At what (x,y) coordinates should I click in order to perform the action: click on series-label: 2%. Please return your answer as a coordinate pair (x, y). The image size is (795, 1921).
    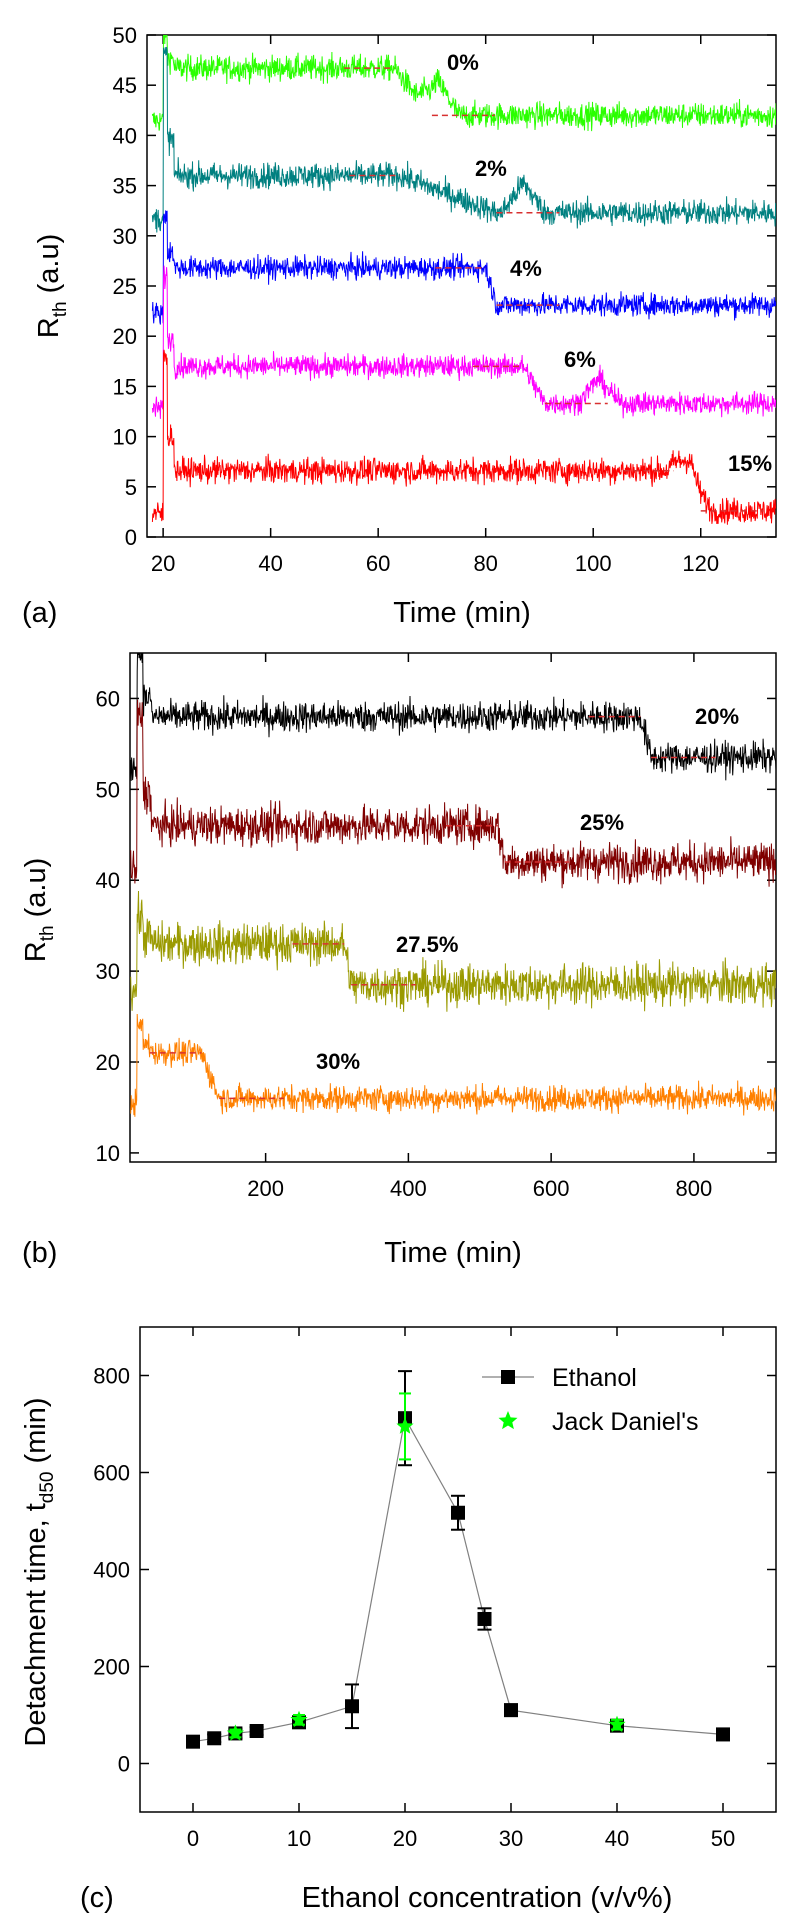
    Looking at the image, I should click on (491, 168).